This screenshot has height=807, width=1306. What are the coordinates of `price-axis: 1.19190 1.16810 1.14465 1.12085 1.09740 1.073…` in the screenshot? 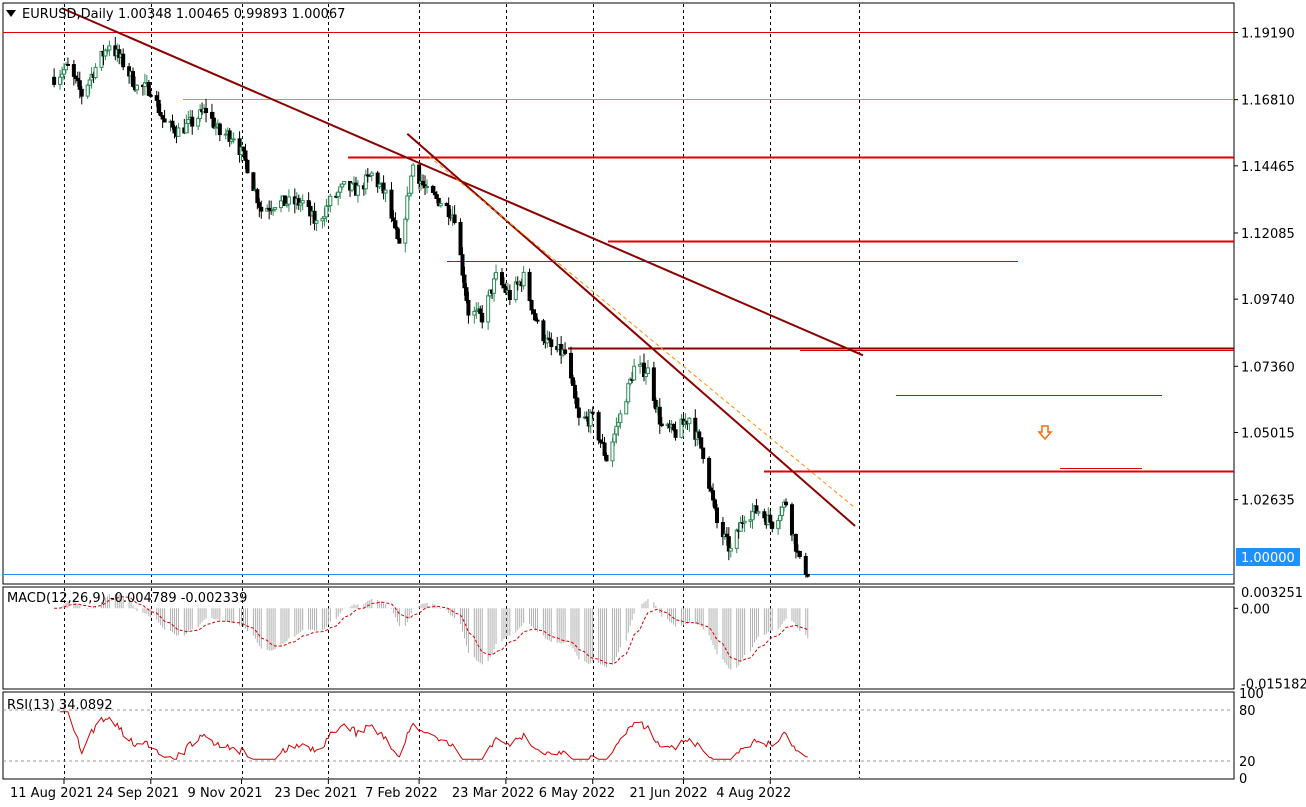 It's located at (1264, 267).